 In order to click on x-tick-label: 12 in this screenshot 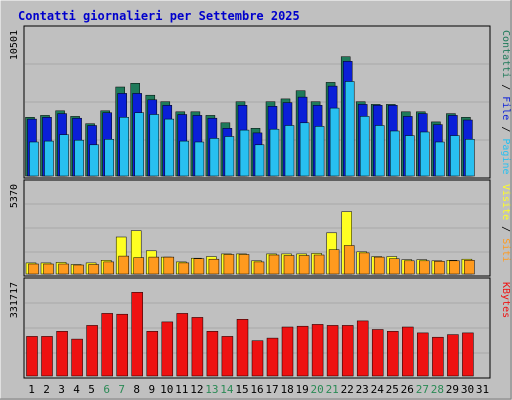, I will do `click(196, 389)`.